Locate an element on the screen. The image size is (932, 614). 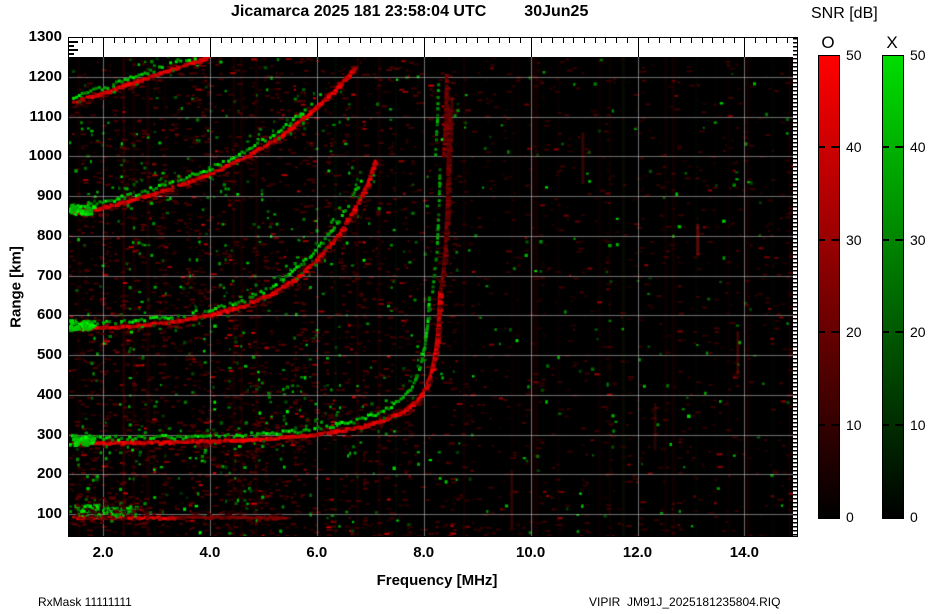
y-tick-label: 300 is located at coordinates (49, 434).